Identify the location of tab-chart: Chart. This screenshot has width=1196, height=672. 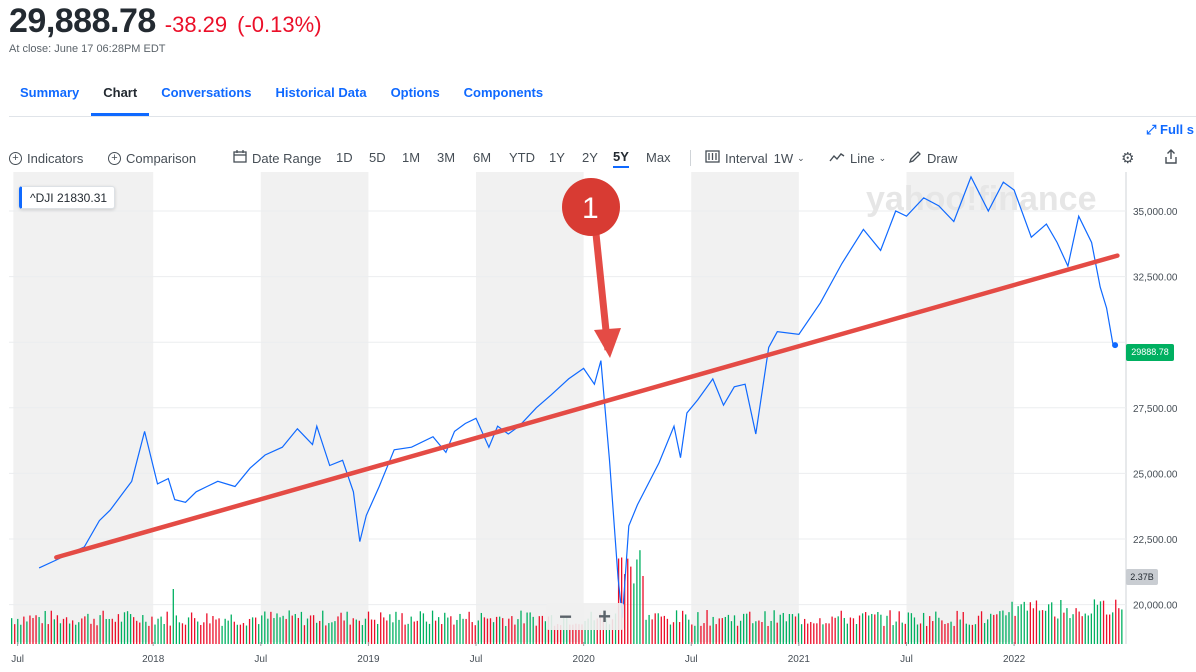
(120, 98).